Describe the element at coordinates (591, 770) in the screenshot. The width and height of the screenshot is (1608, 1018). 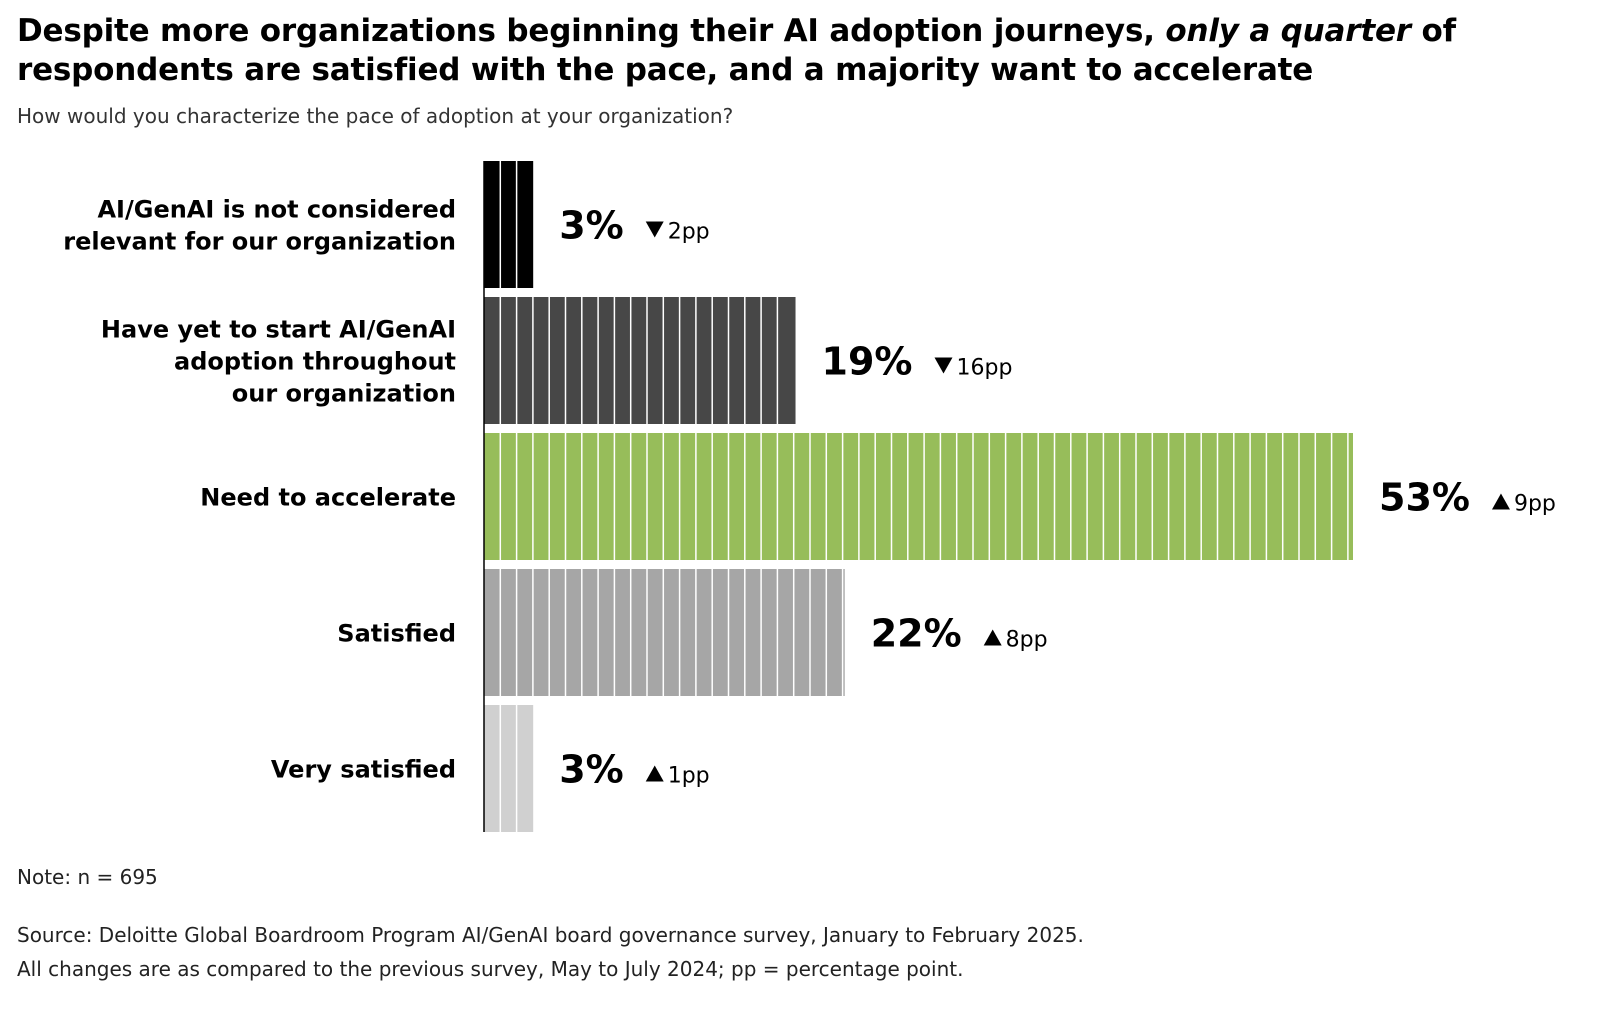
I see `value-label-4: 3%` at that location.